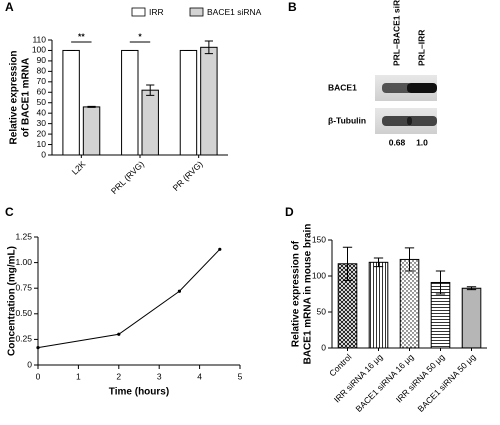  Describe the element at coordinates (118, 376) in the screenshot. I see `x-tick-label: 2` at that location.